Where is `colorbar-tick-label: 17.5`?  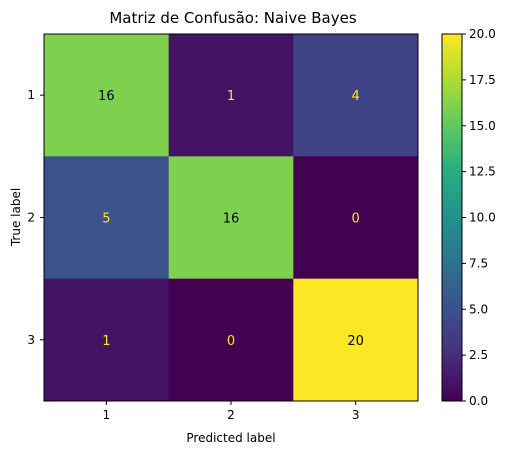 colorbar-tick-label: 17.5 is located at coordinates (482, 80).